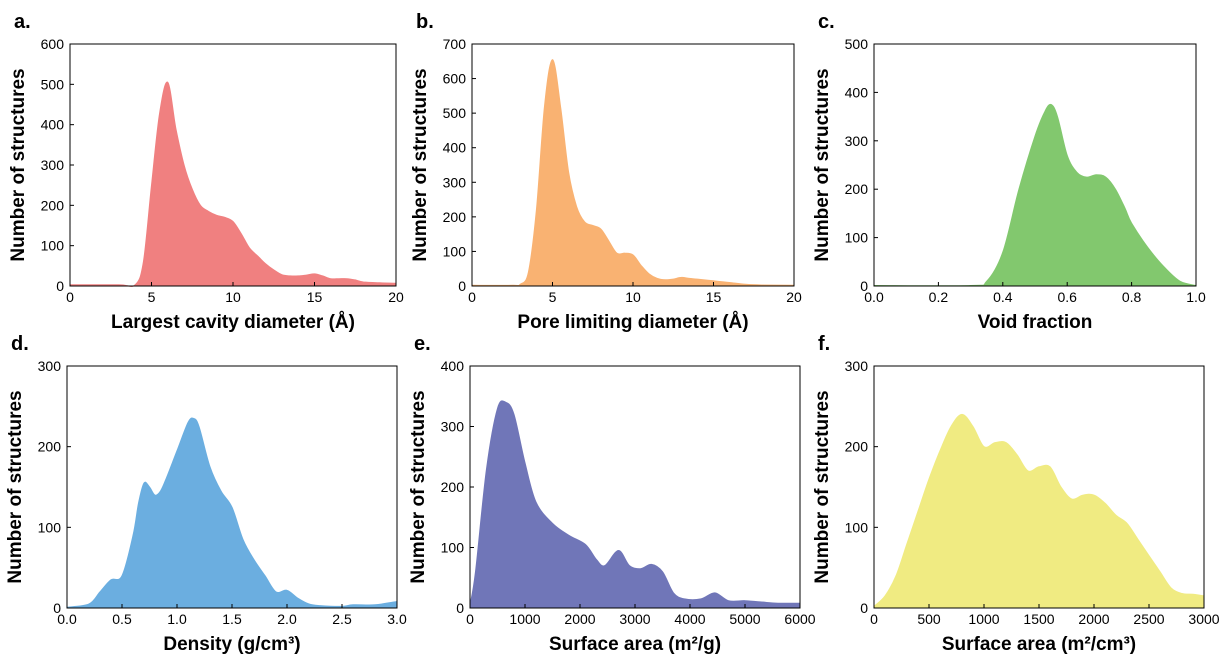  I want to click on x-tick-label: 1500, so click(1038, 619).